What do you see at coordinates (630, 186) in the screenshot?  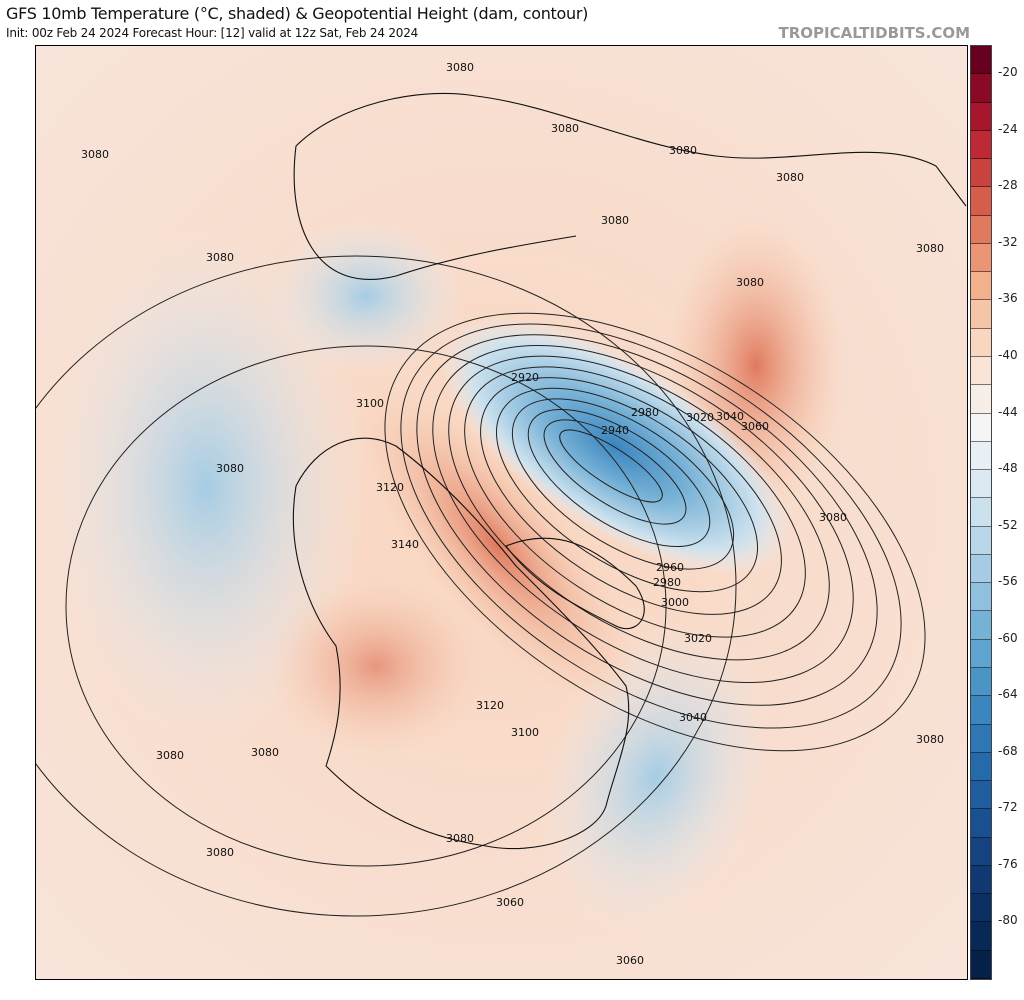 I see `eurasia-coastline` at bounding box center [630, 186].